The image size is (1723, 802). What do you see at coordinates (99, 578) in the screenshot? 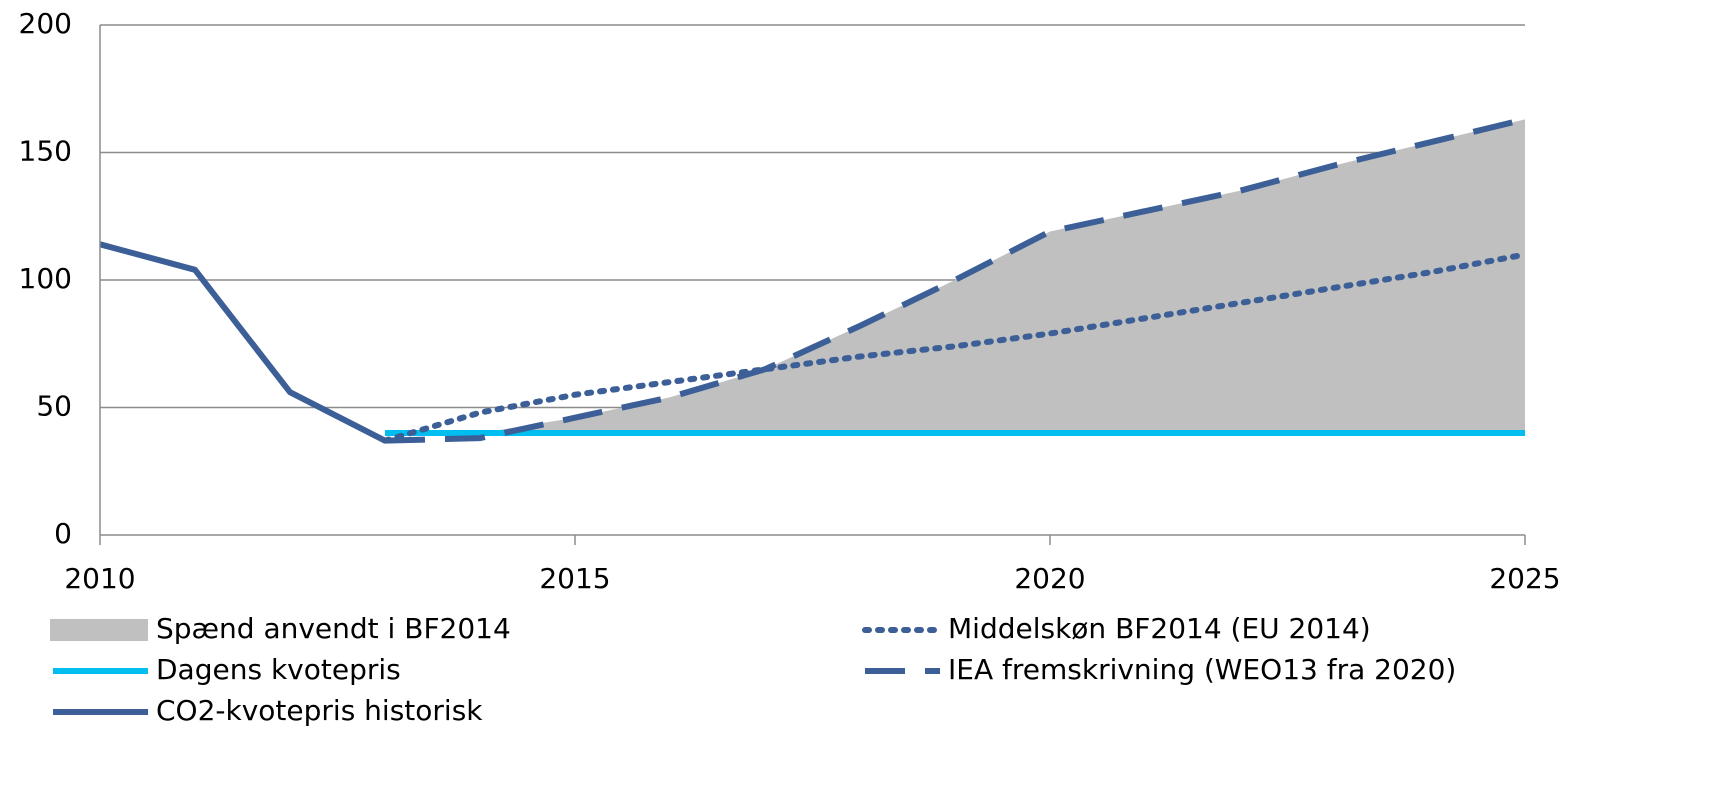
I see `x-tick-label: 2010` at bounding box center [99, 578].